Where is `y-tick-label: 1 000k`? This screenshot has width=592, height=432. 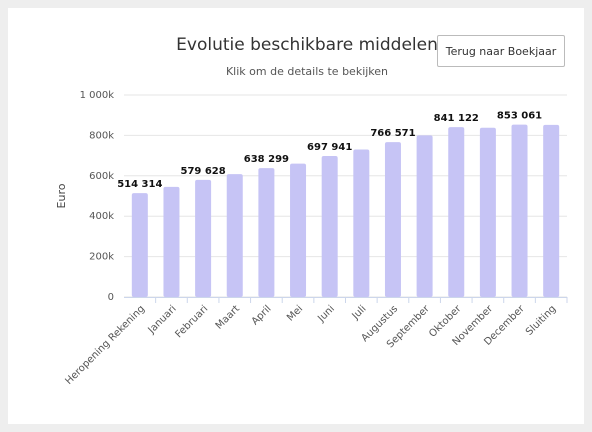 y-tick-label: 1 000k is located at coordinates (97, 95).